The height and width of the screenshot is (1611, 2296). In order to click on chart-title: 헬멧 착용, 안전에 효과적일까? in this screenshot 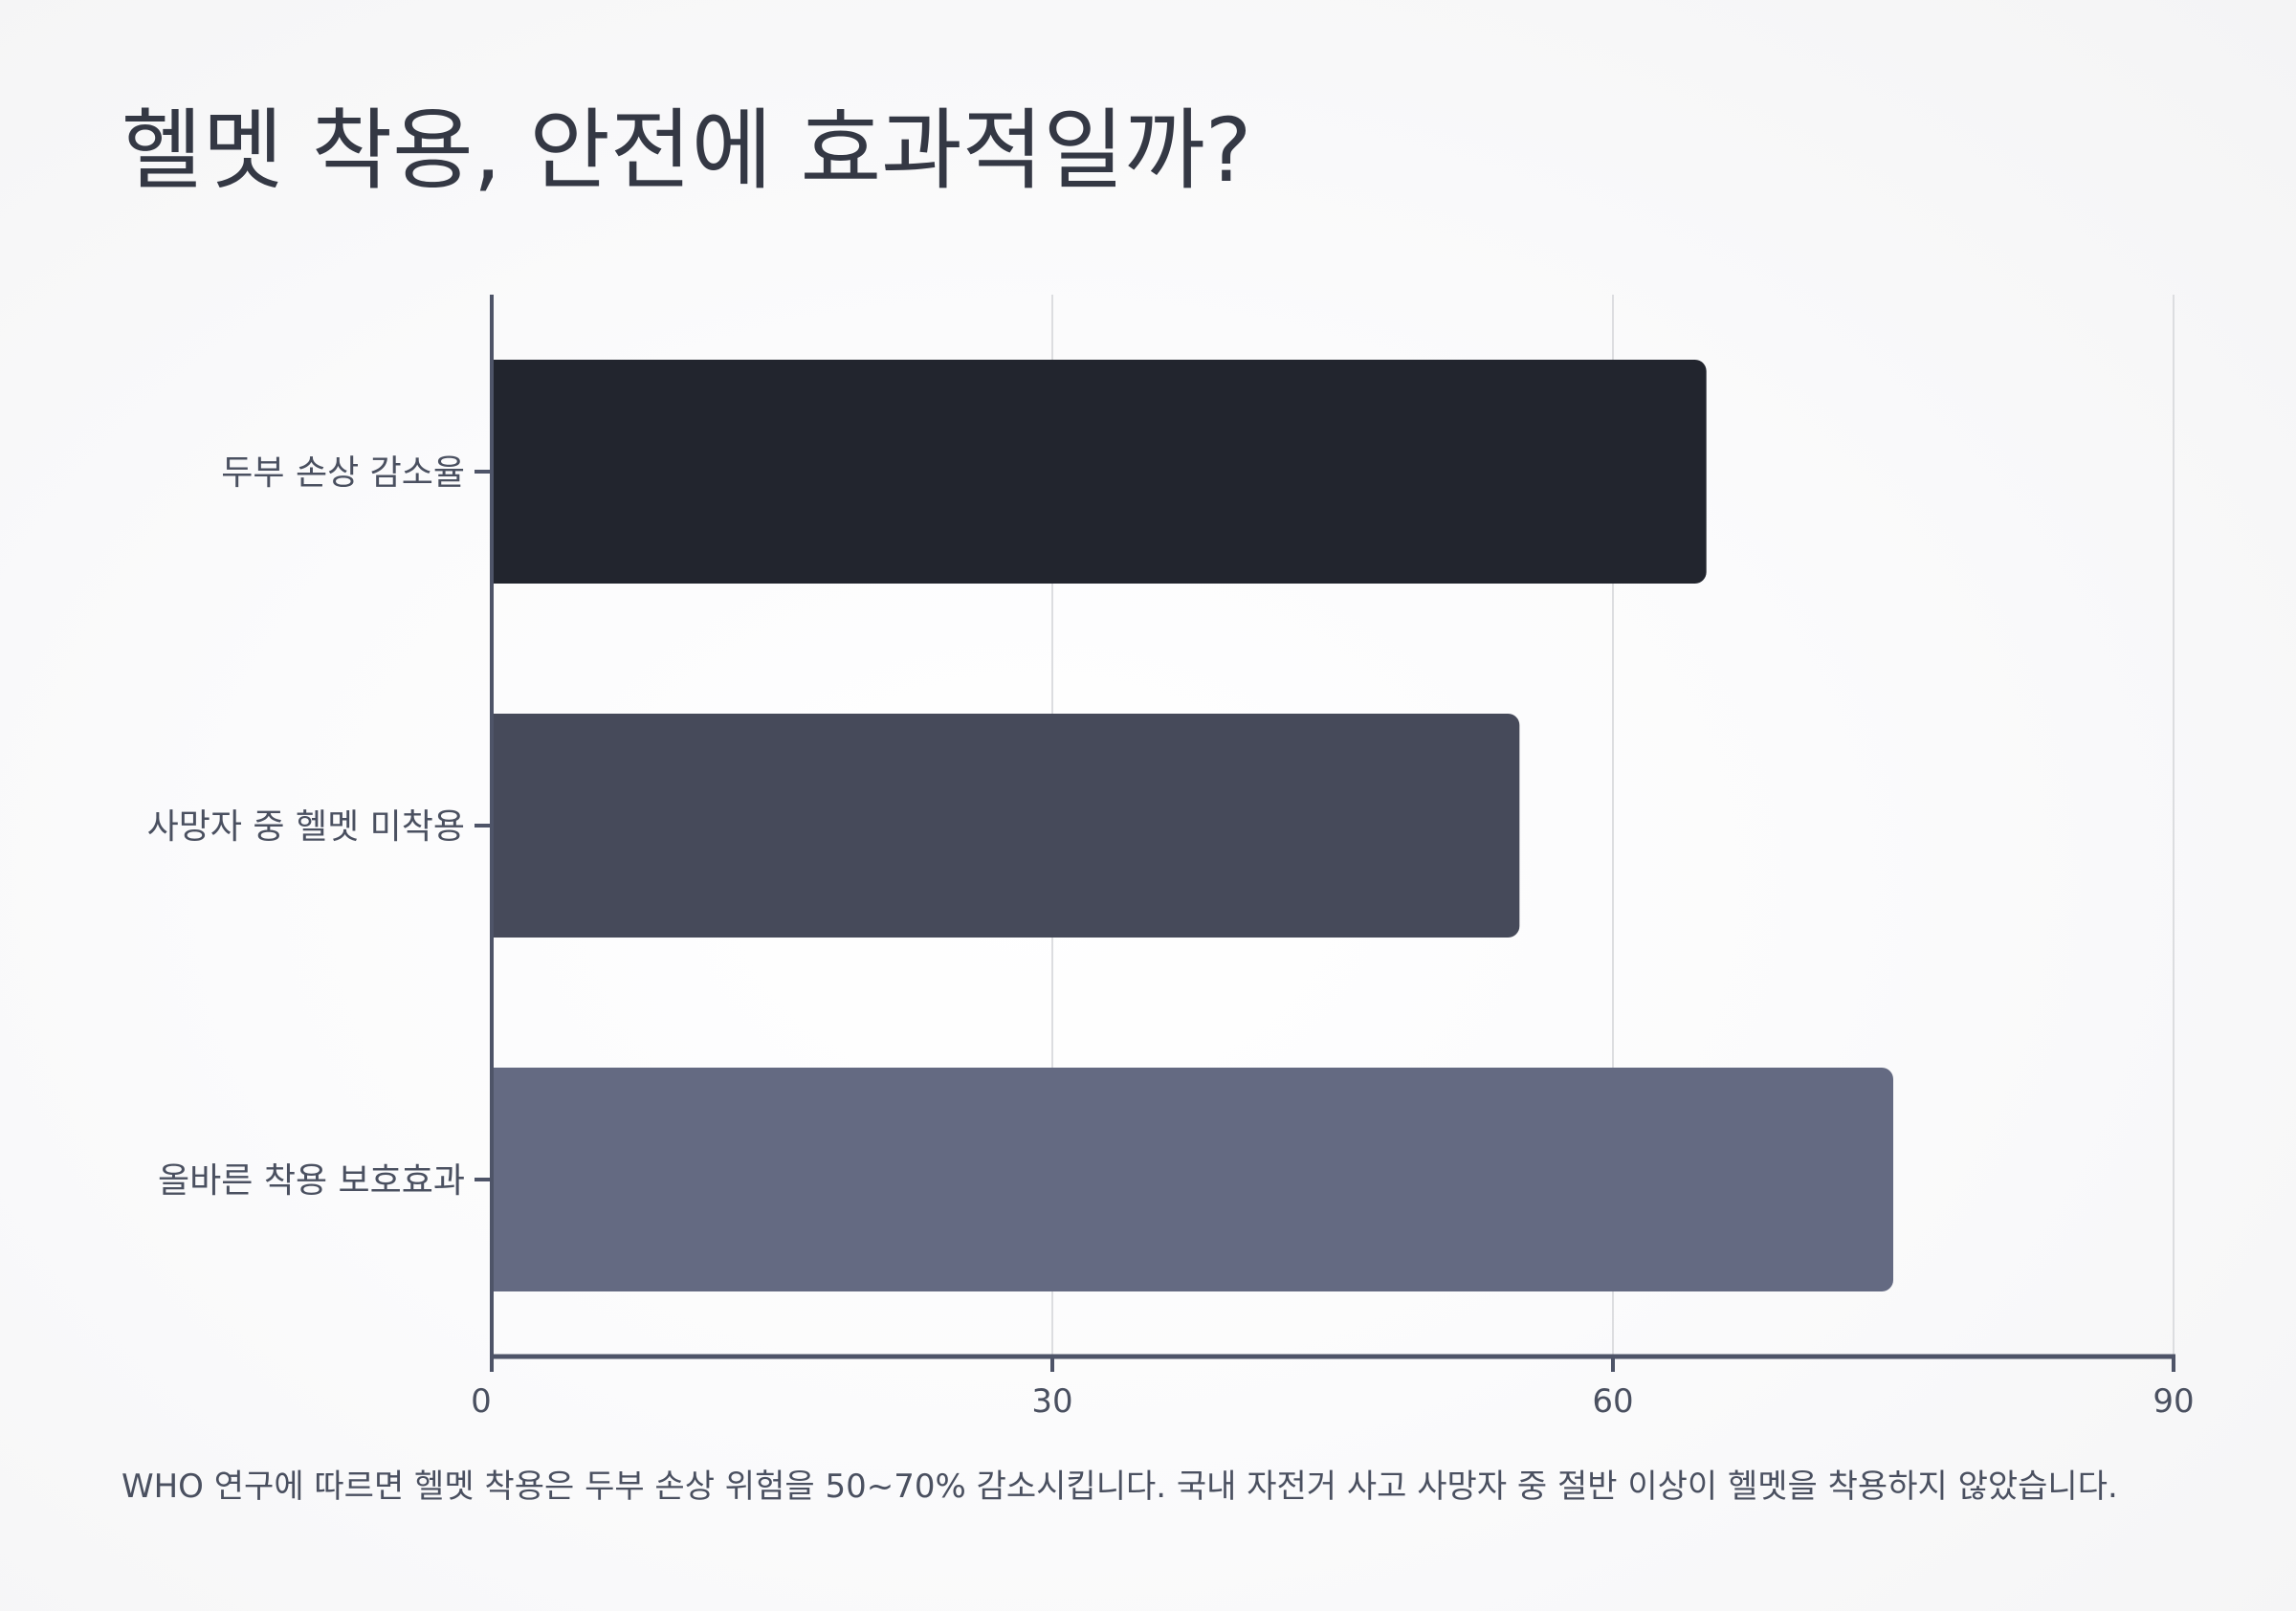, I will do `click(687, 151)`.